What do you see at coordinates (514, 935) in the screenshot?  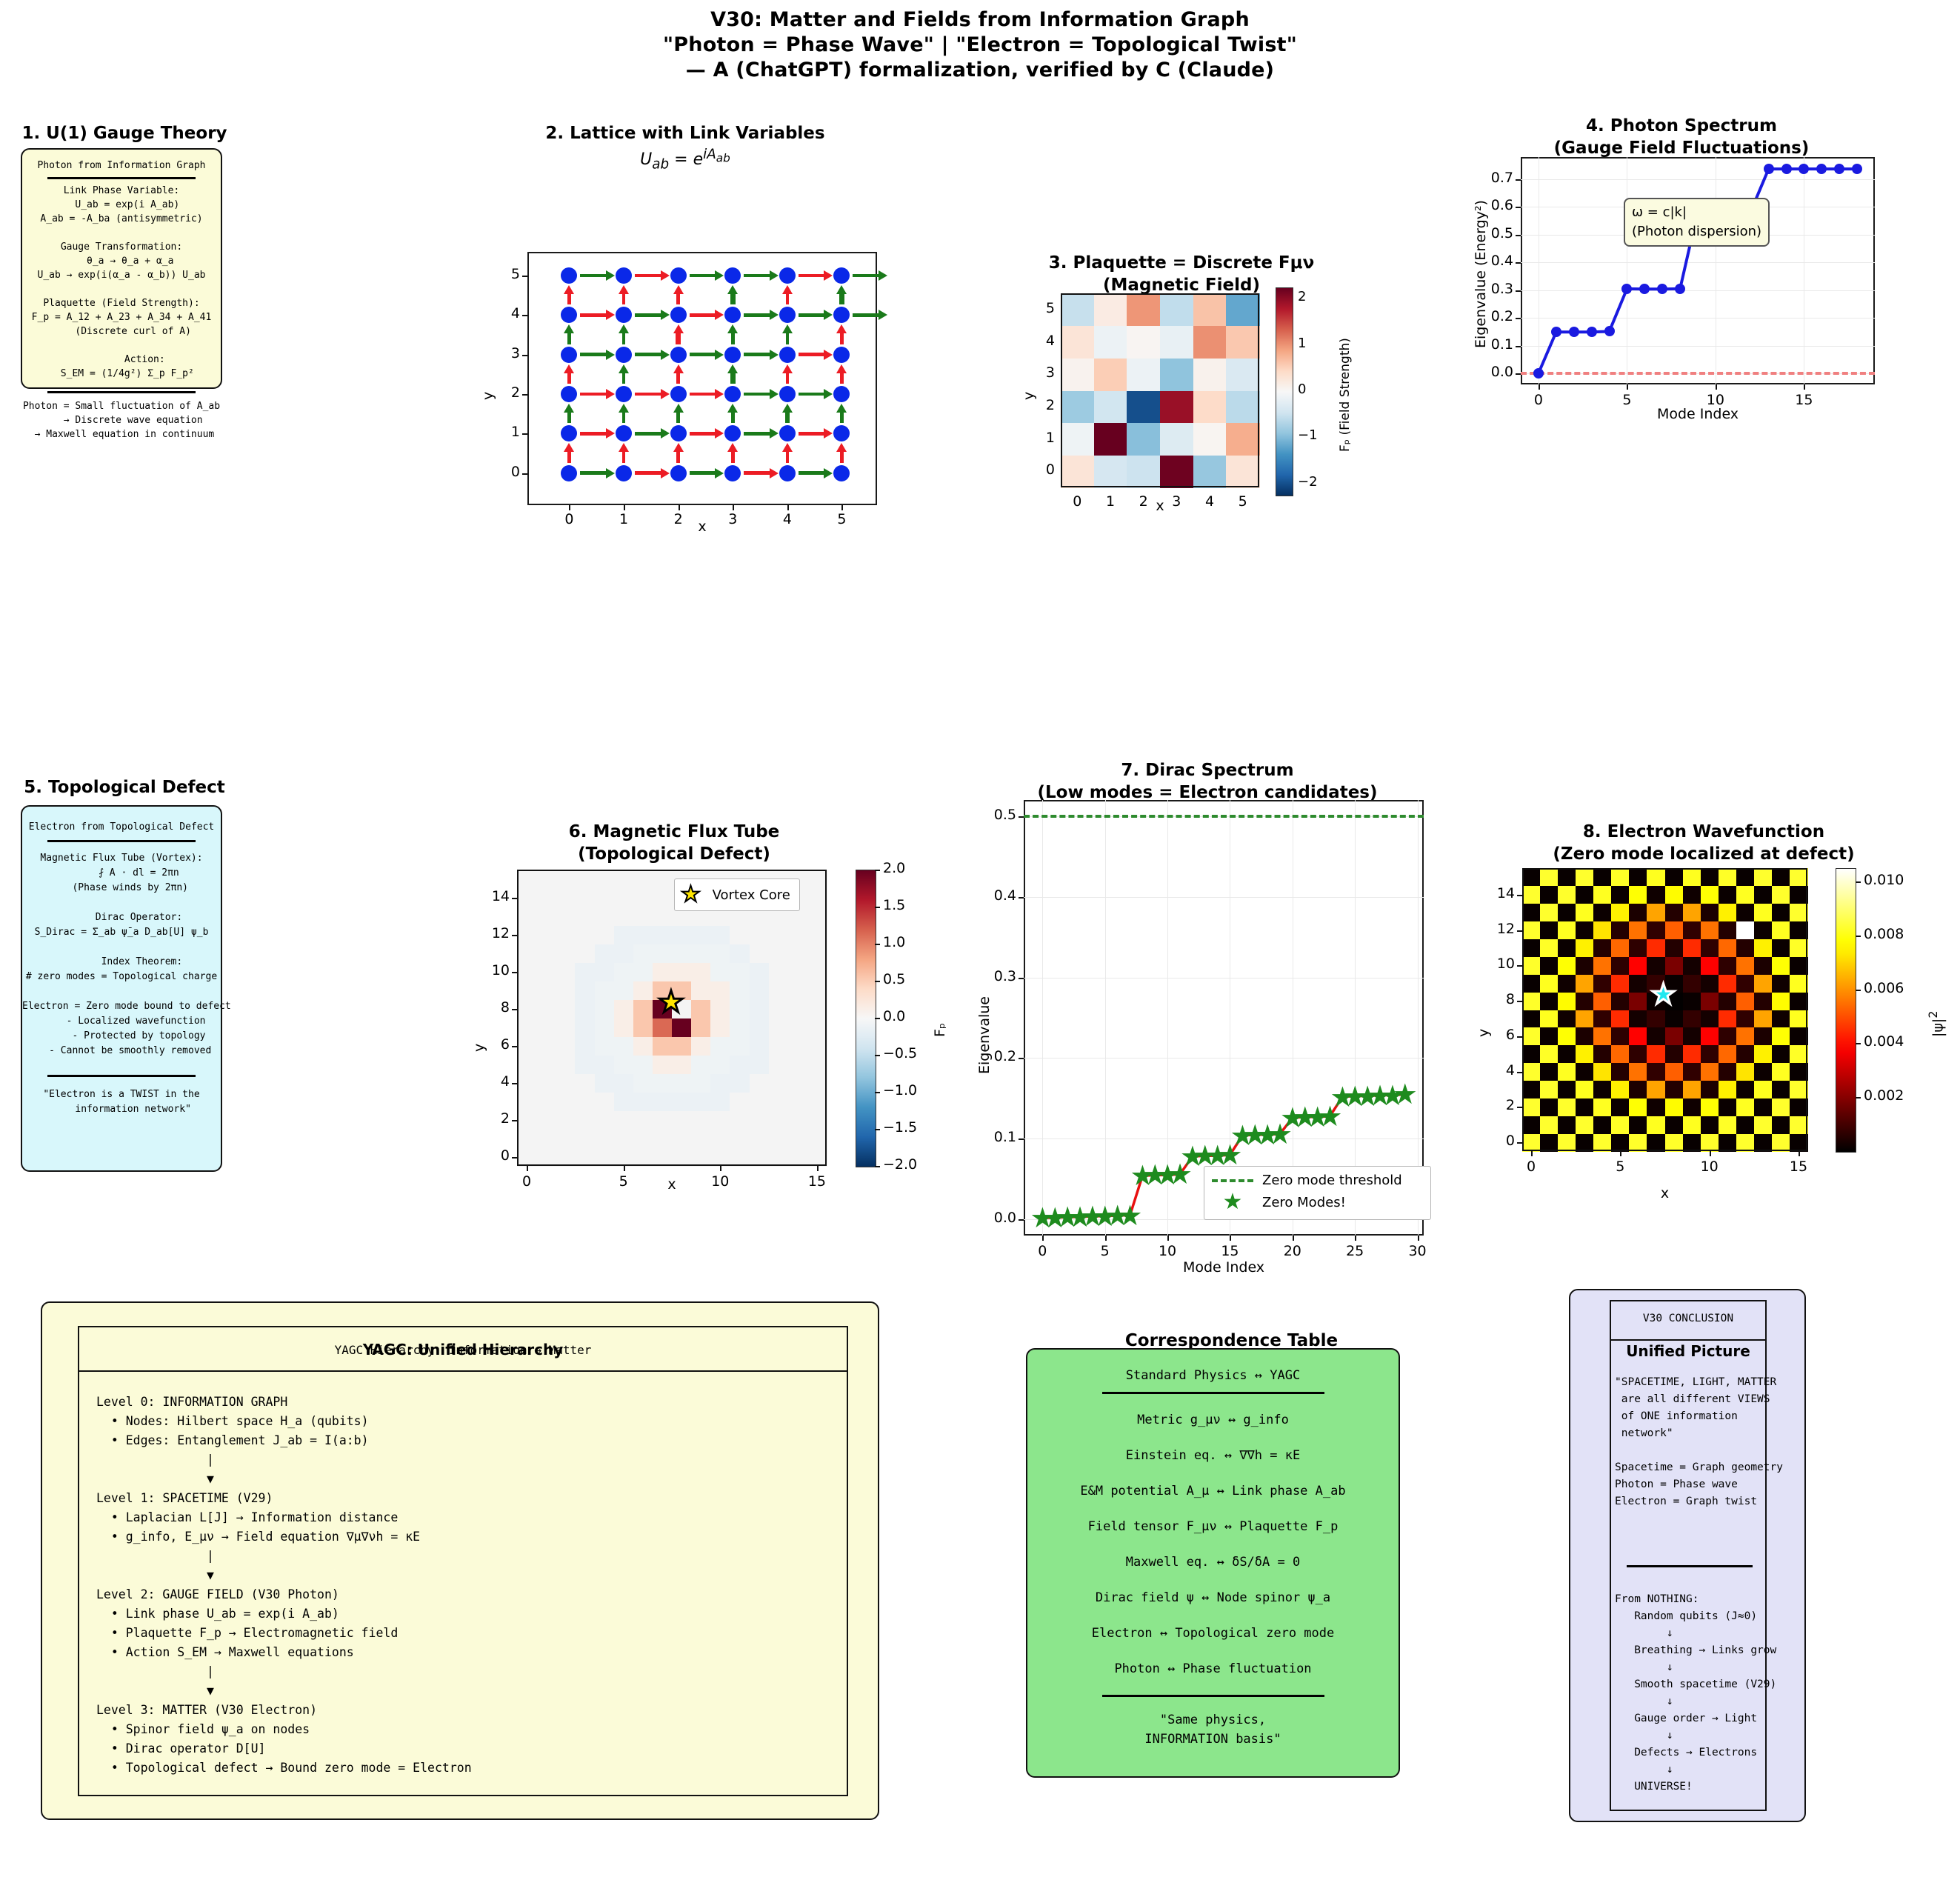 I see `panel6-ytick-mark` at bounding box center [514, 935].